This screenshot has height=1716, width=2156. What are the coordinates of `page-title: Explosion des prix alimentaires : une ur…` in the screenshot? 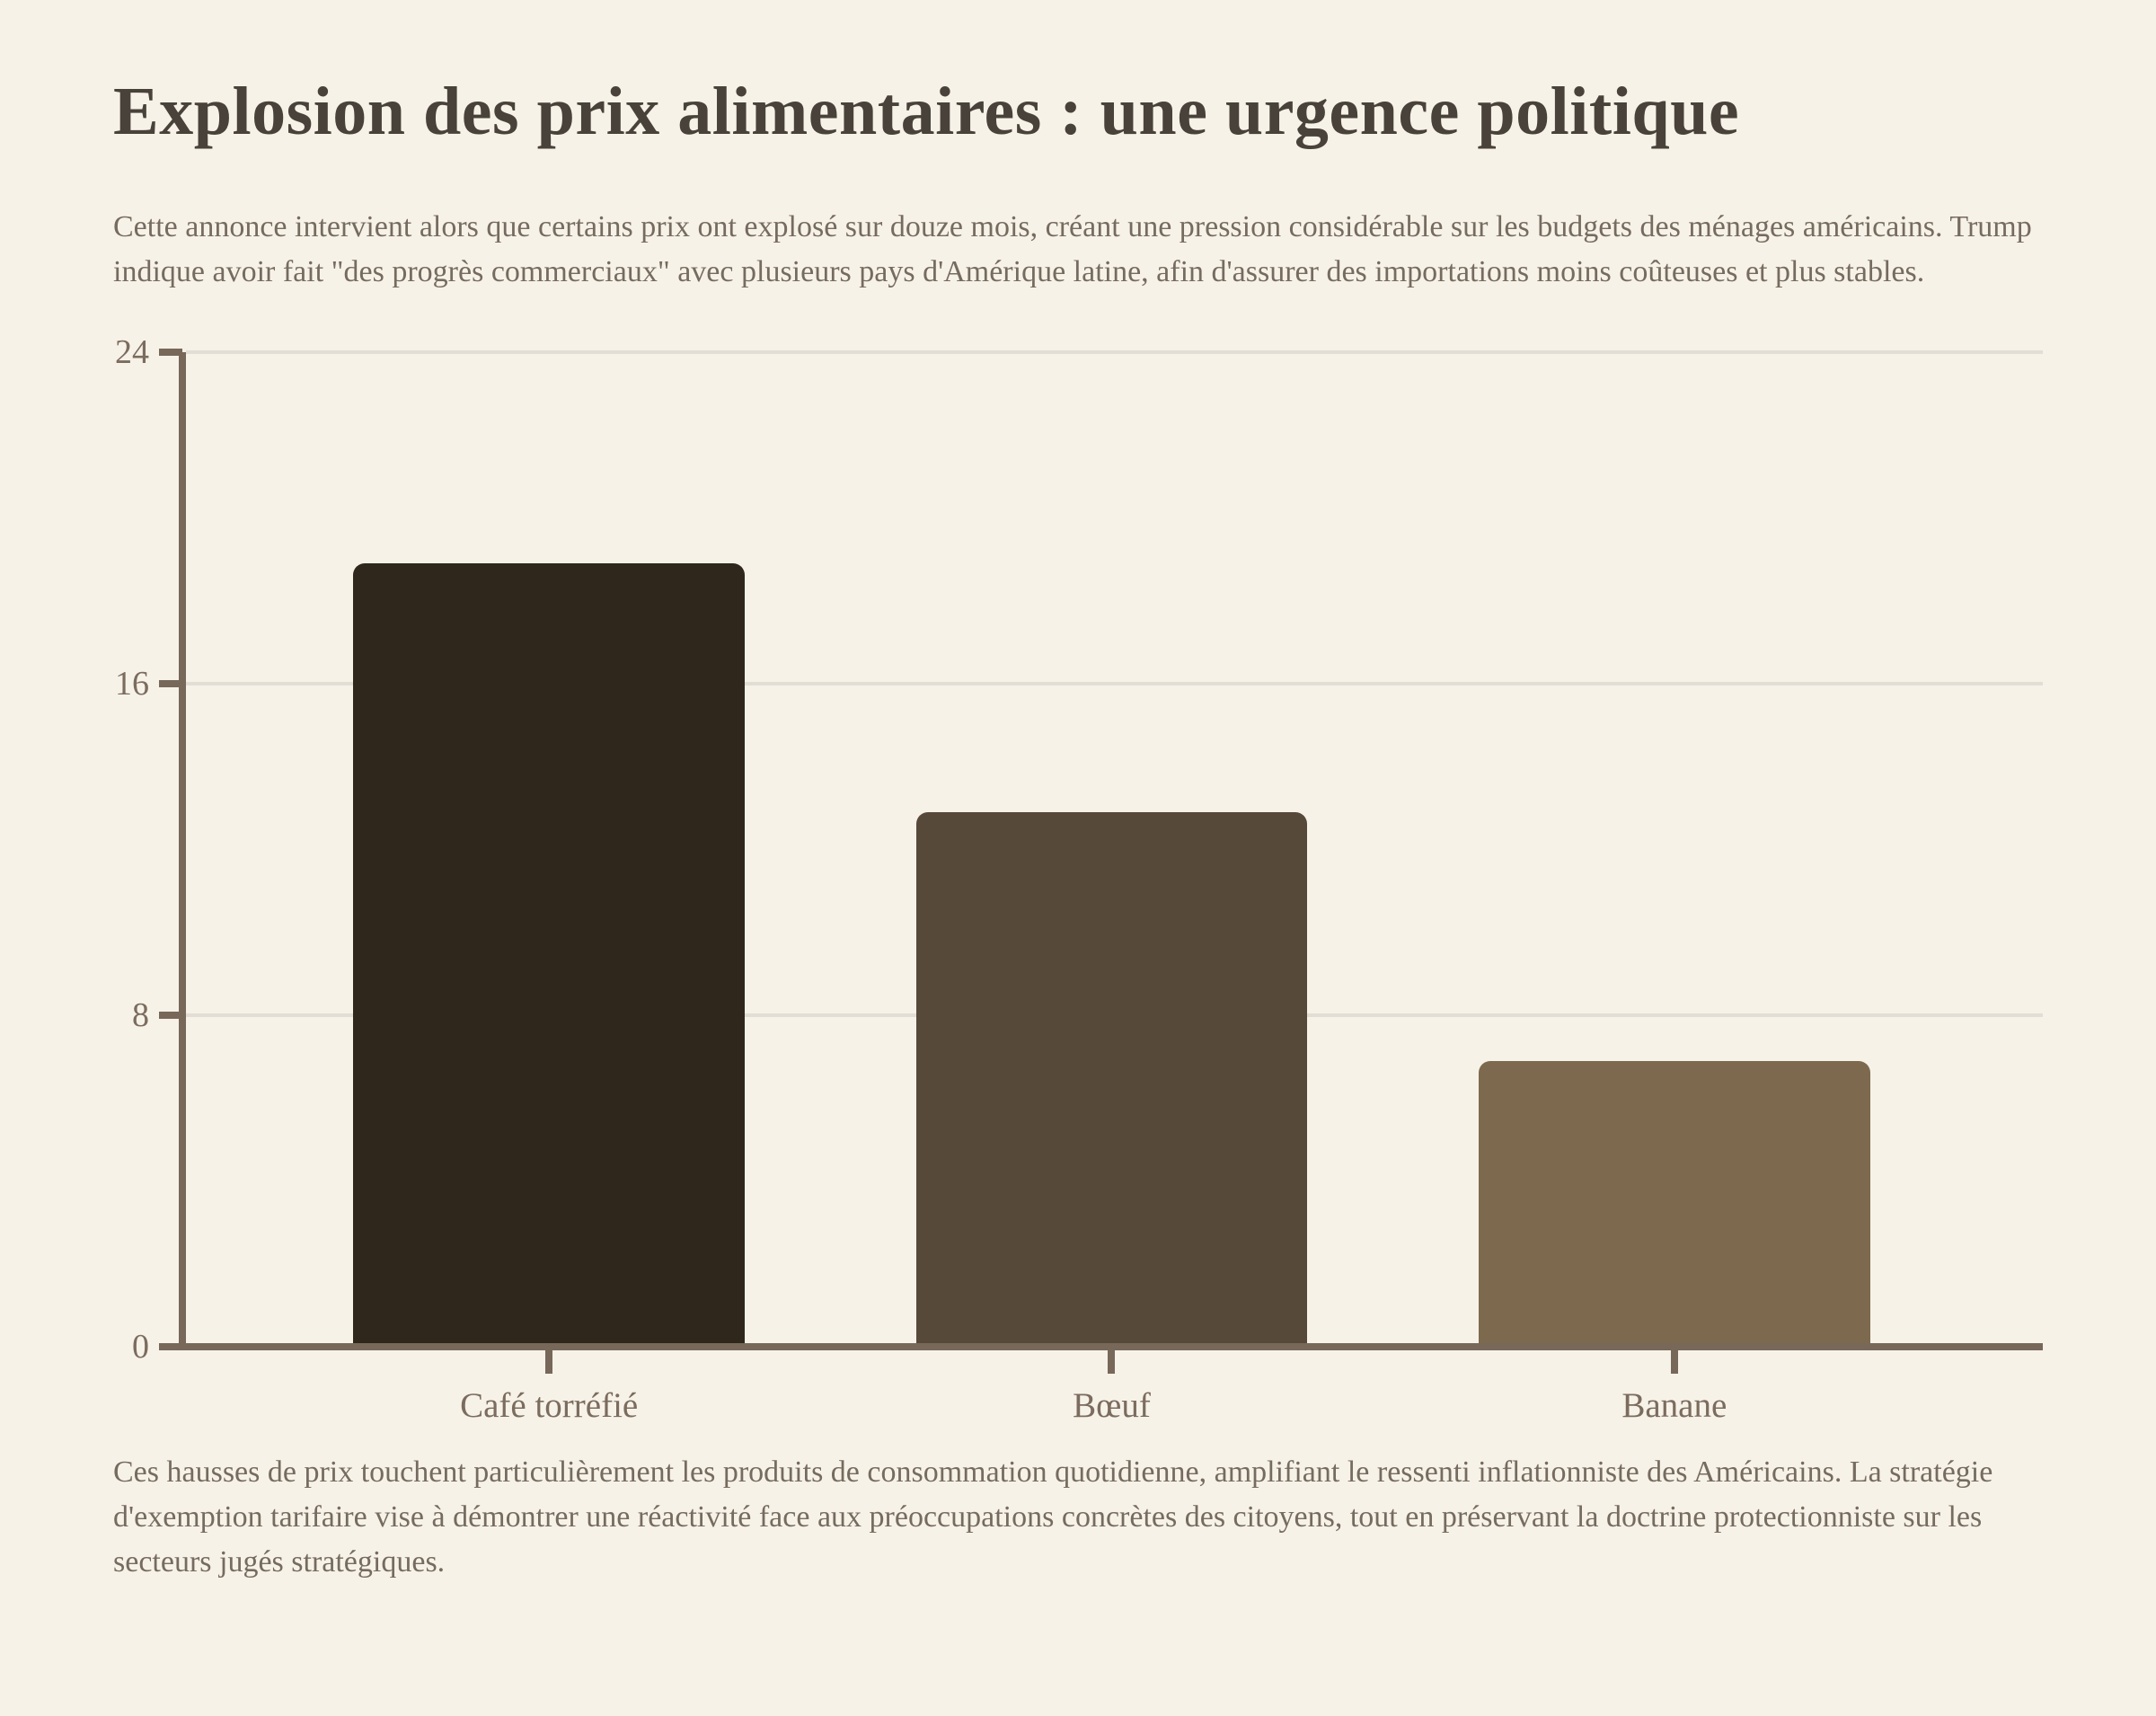 It's located at (927, 111).